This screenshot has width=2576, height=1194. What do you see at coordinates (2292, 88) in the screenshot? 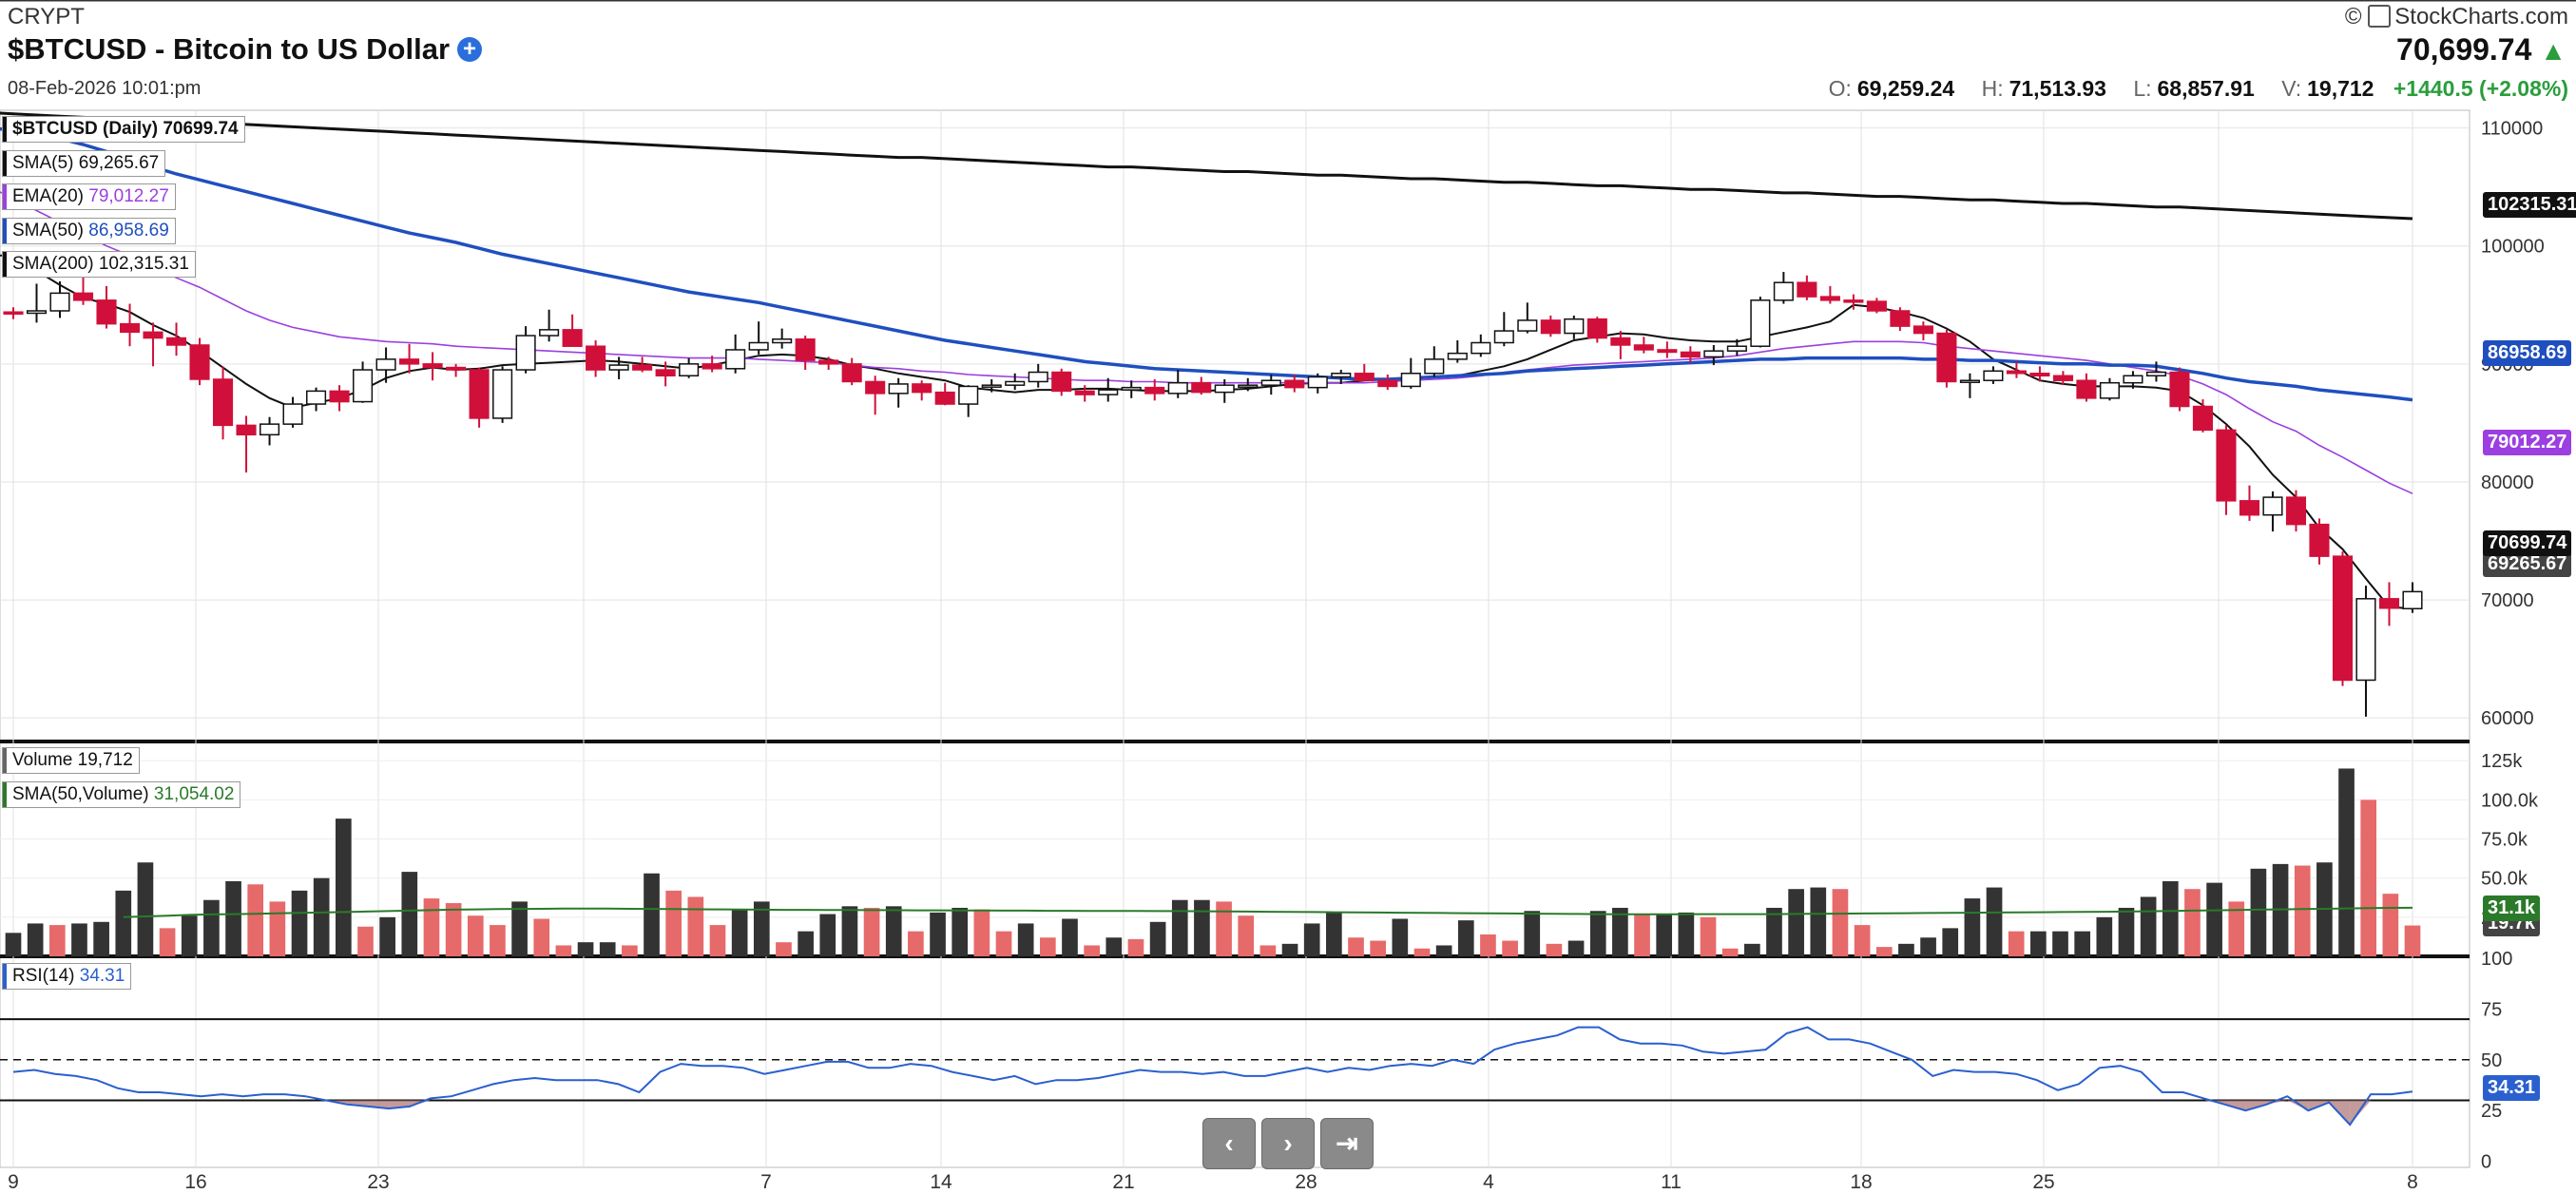
I see `volume-label: V:` at bounding box center [2292, 88].